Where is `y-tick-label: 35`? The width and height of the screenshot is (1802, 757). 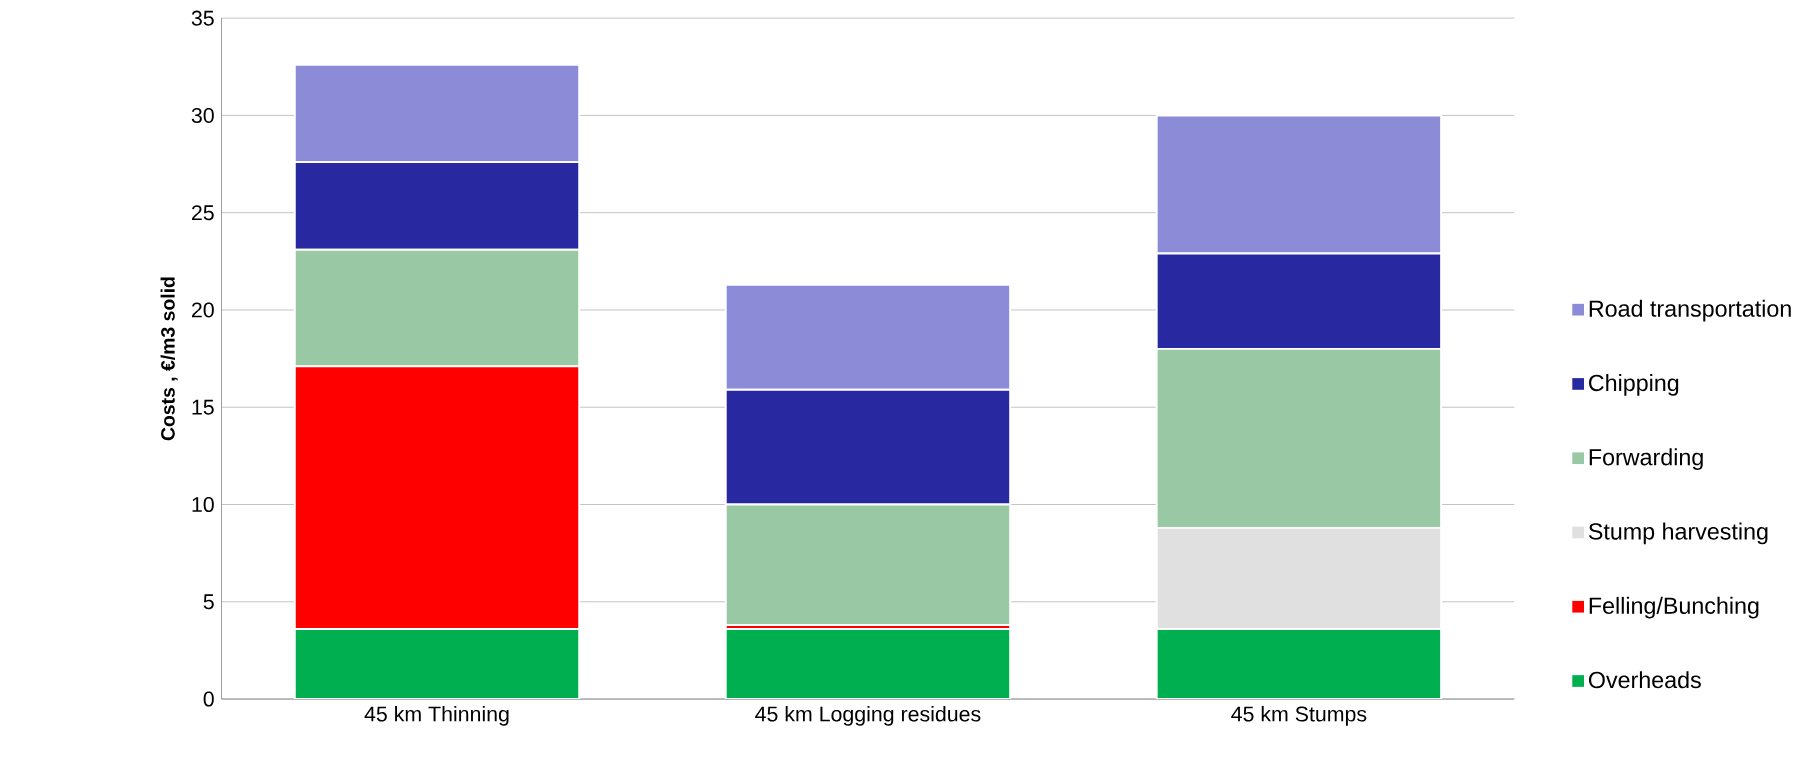
y-tick-label: 35 is located at coordinates (202, 18).